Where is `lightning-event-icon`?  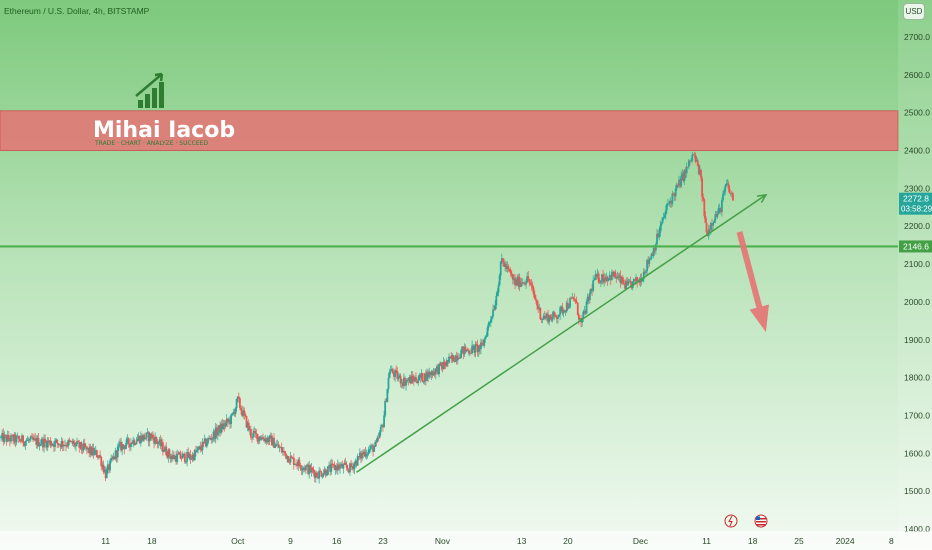 lightning-event-icon is located at coordinates (731, 521).